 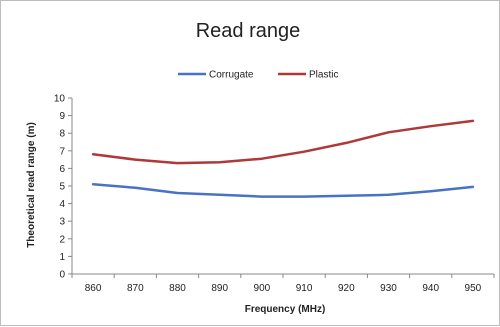 What do you see at coordinates (430, 288) in the screenshot?
I see `x-tick-label: 940` at bounding box center [430, 288].